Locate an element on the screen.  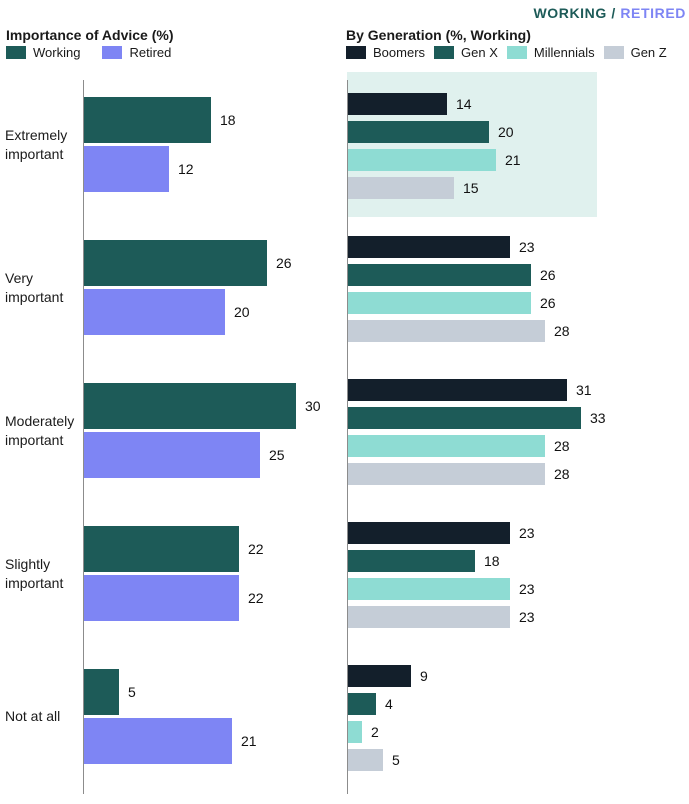
bar-retired-not-at-all is located at coordinates (158, 741).